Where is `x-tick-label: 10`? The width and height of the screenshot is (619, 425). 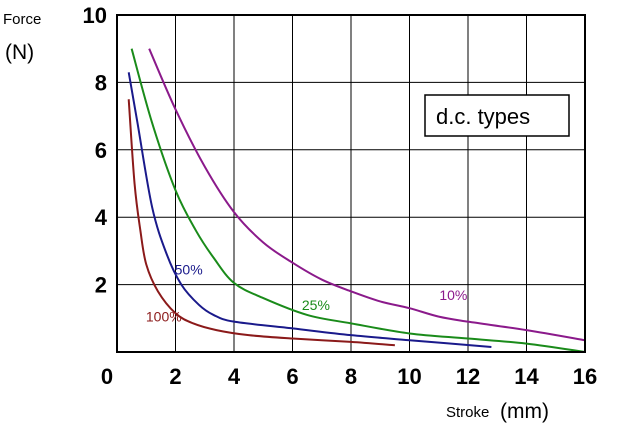 x-tick-label: 10 is located at coordinates (409, 376).